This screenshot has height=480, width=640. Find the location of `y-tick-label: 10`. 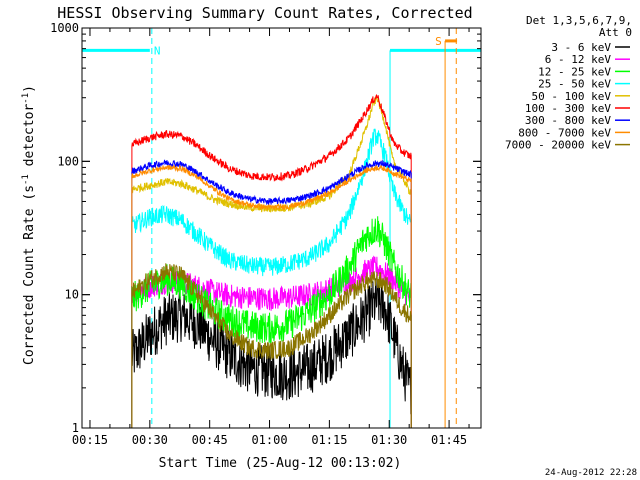

y-tick-label: 10 is located at coordinates (72, 295).